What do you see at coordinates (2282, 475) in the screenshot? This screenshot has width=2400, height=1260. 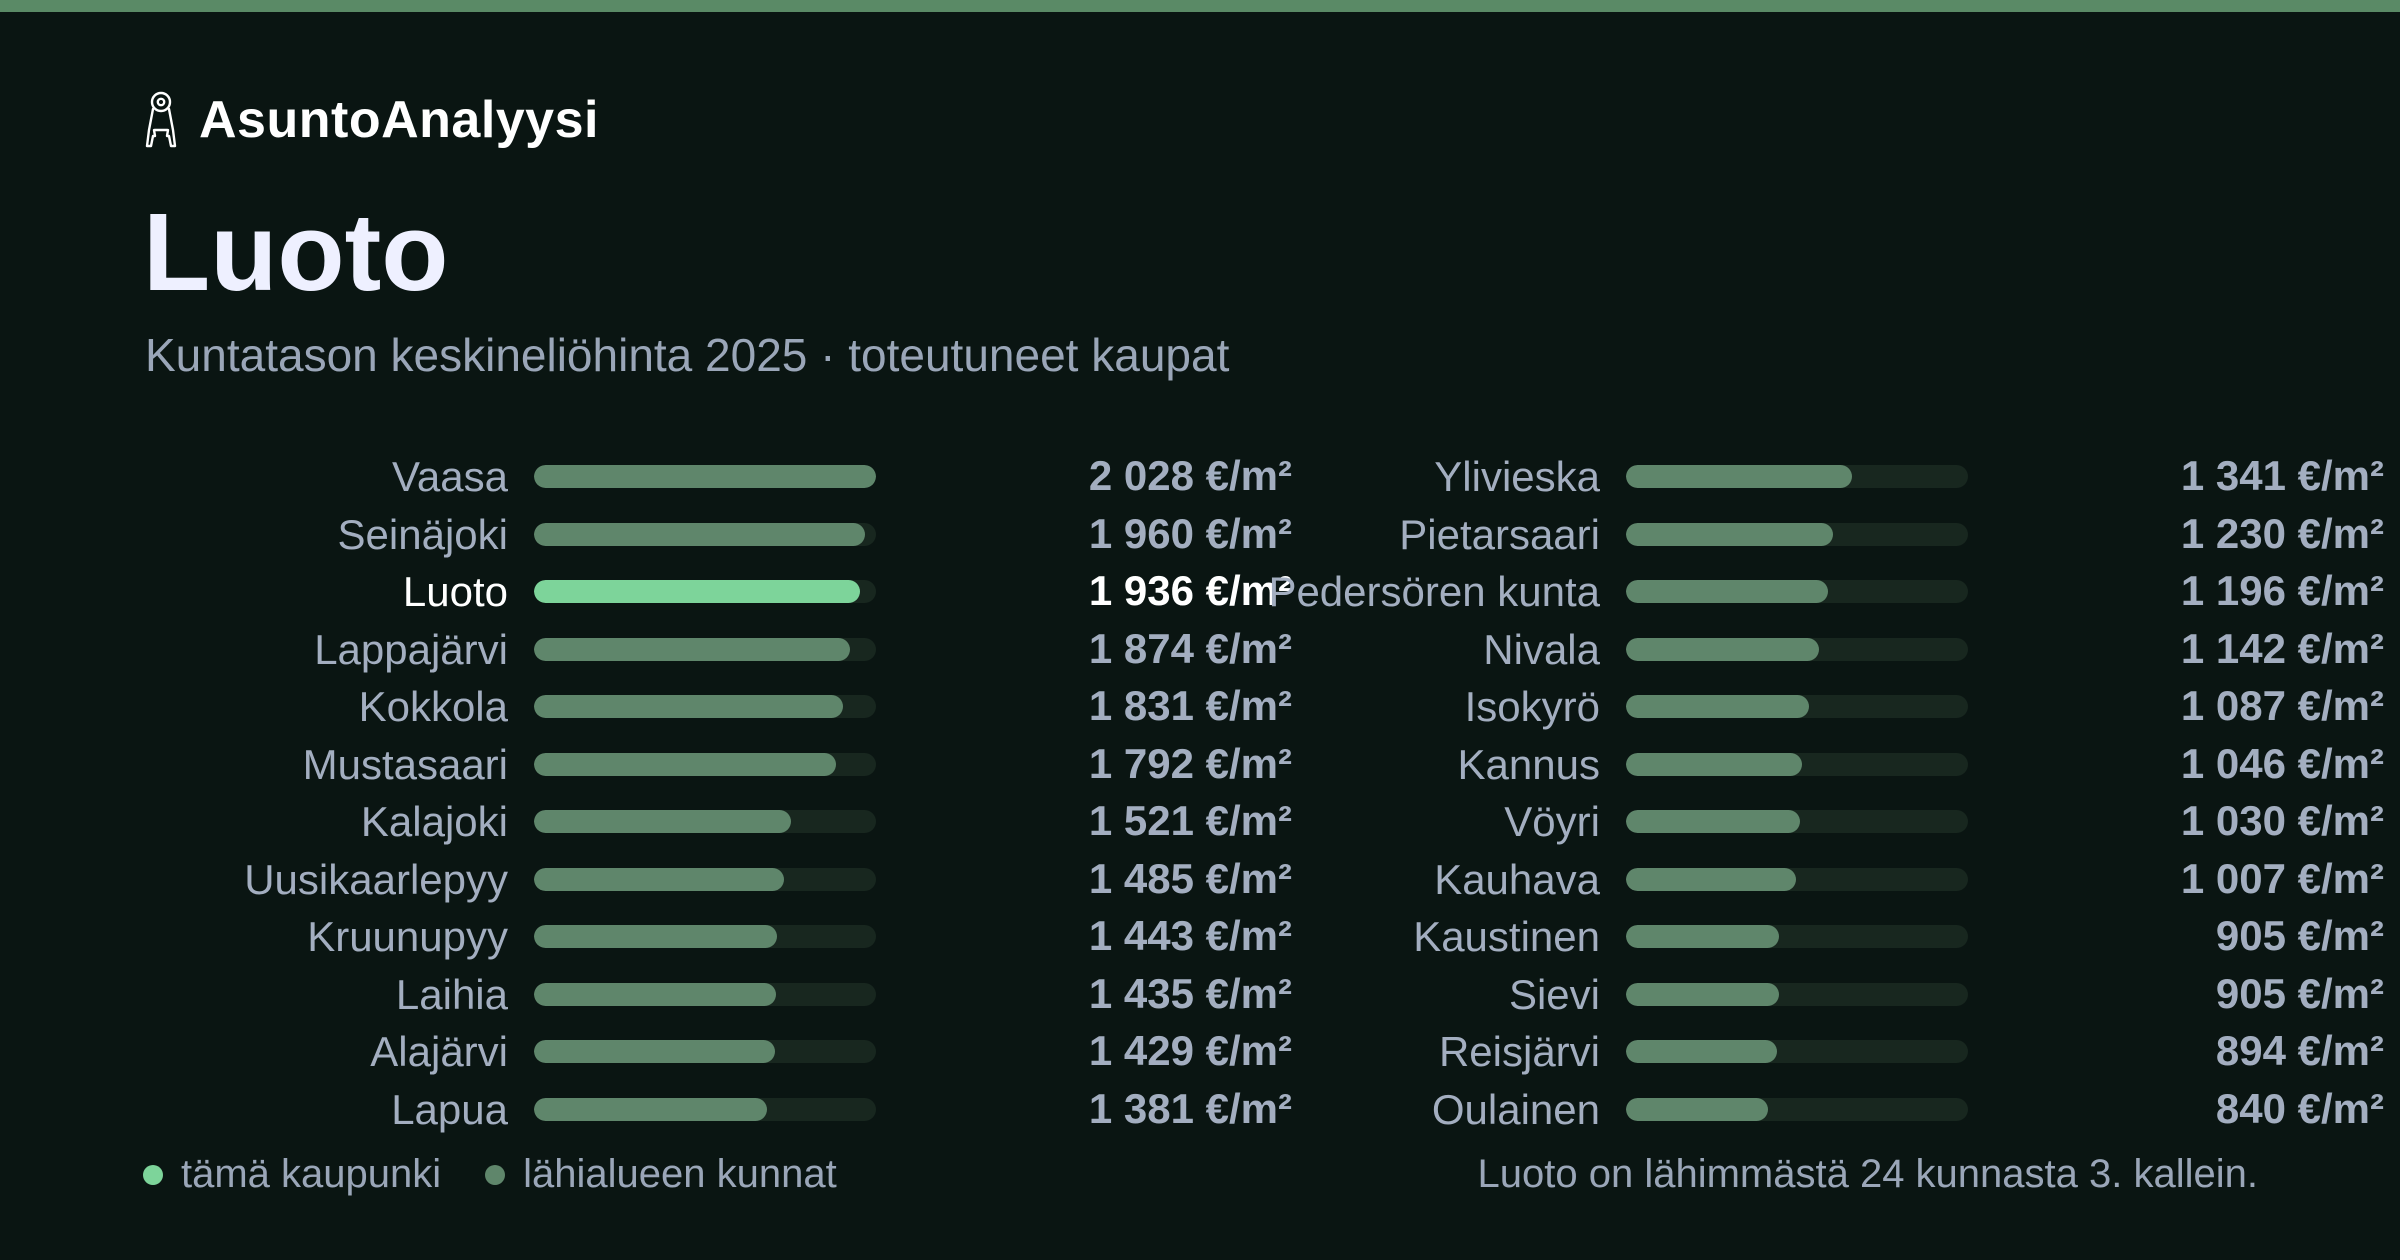 I see `bar-value-label: 1 341 €/m²` at bounding box center [2282, 475].